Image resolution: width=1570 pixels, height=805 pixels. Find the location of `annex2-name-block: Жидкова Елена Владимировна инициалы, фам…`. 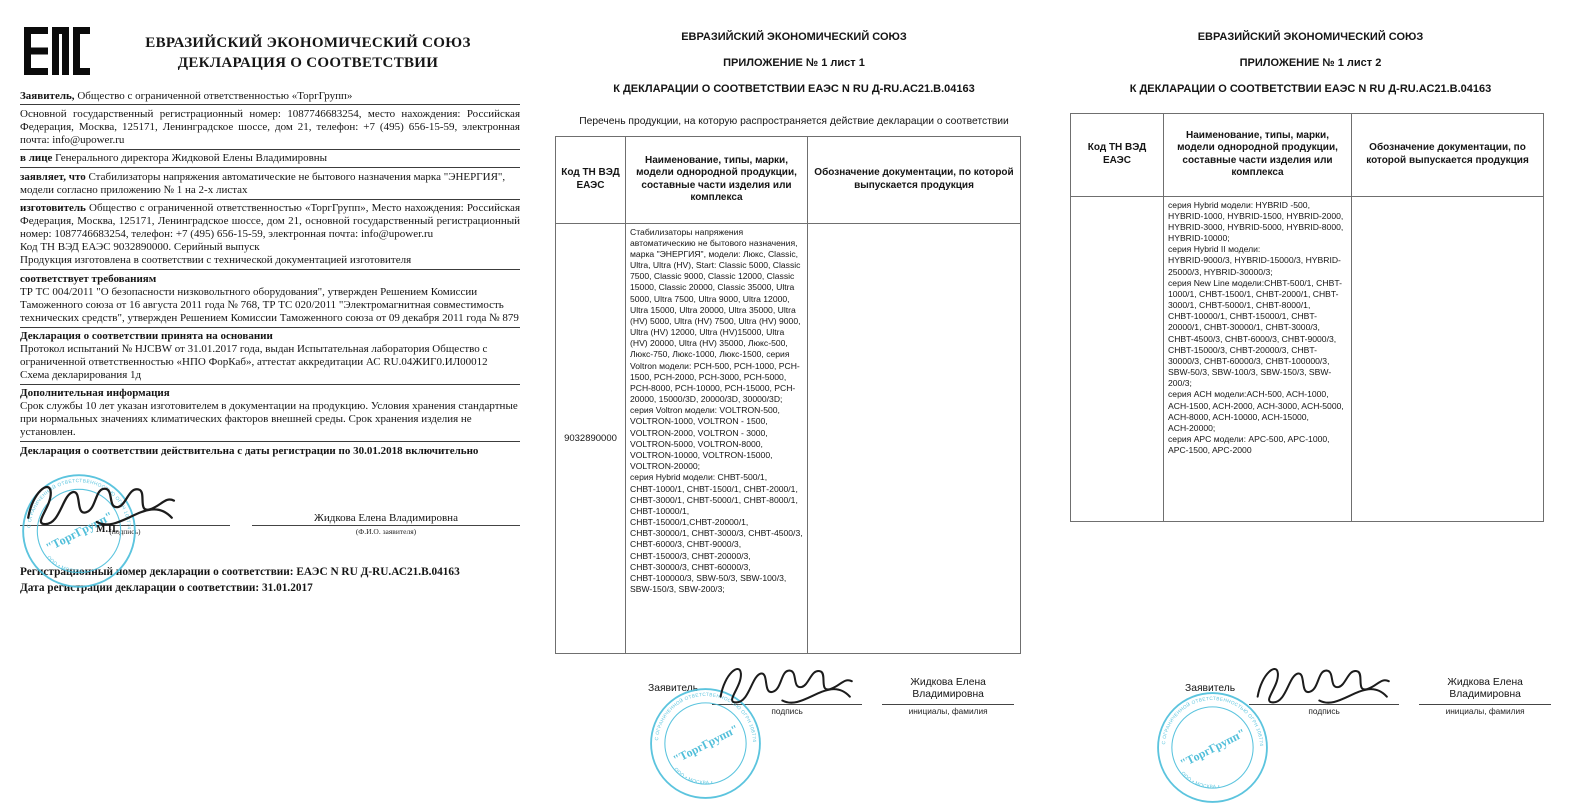

annex2-name-block: Жидкова Елена Владимировна инициалы, фам… is located at coordinates (1485, 696).